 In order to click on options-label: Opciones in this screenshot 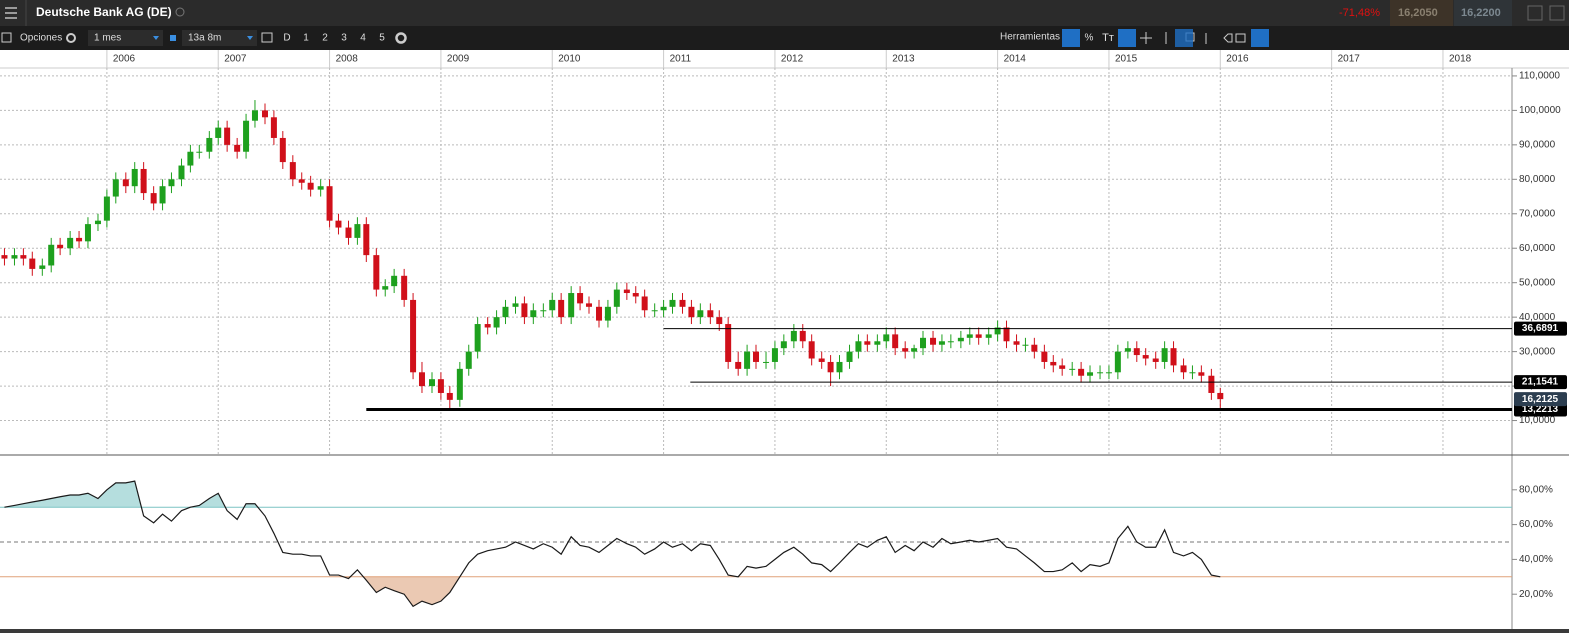, I will do `click(41, 38)`.